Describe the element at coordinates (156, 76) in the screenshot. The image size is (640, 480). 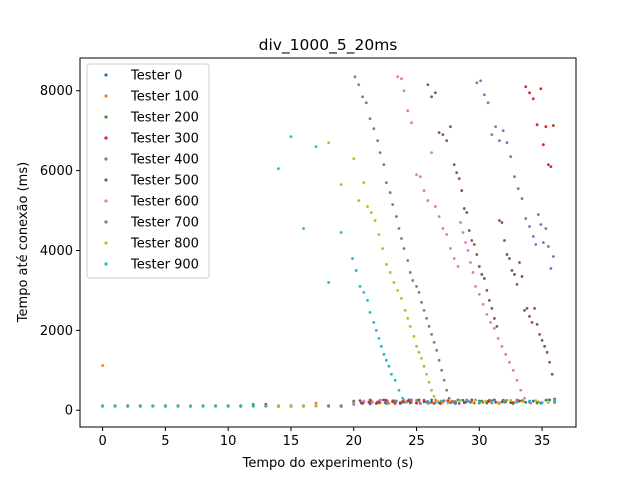
I see `legend-label: Tester 0` at that location.